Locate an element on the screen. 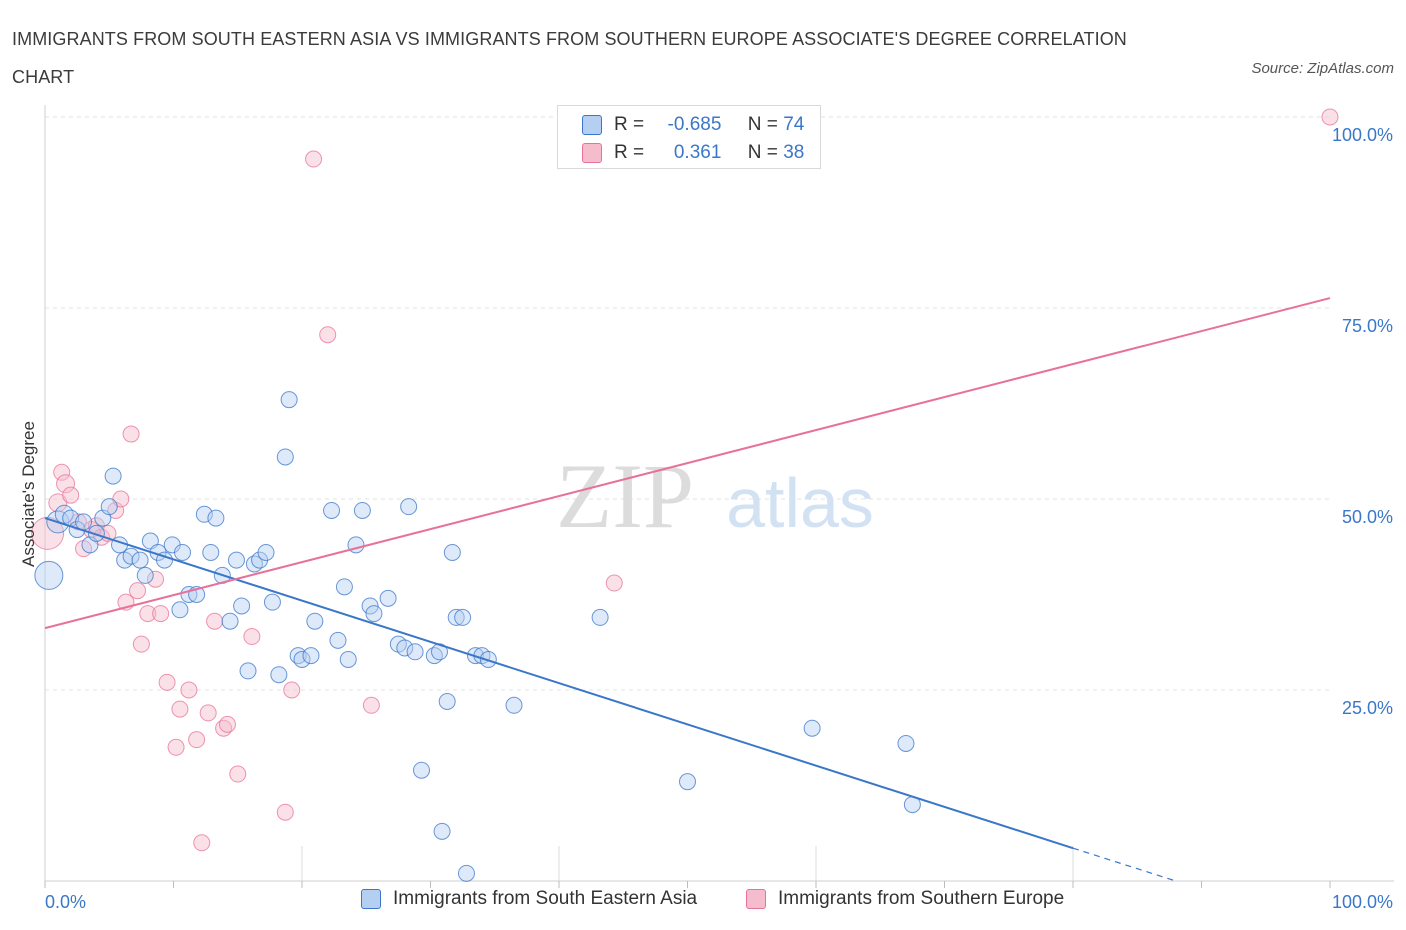  blue-trend-extension is located at coordinates (1124, 864).